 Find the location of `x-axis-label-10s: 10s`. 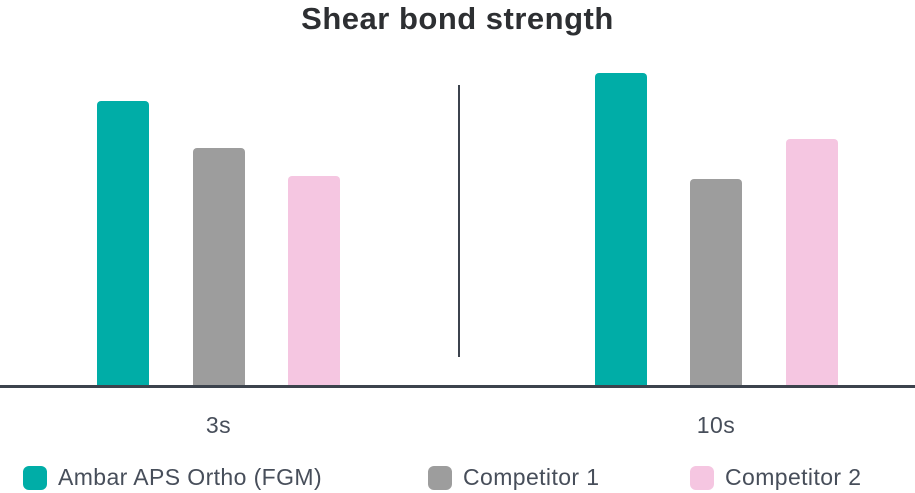

x-axis-label-10s: 10s is located at coordinates (716, 425).